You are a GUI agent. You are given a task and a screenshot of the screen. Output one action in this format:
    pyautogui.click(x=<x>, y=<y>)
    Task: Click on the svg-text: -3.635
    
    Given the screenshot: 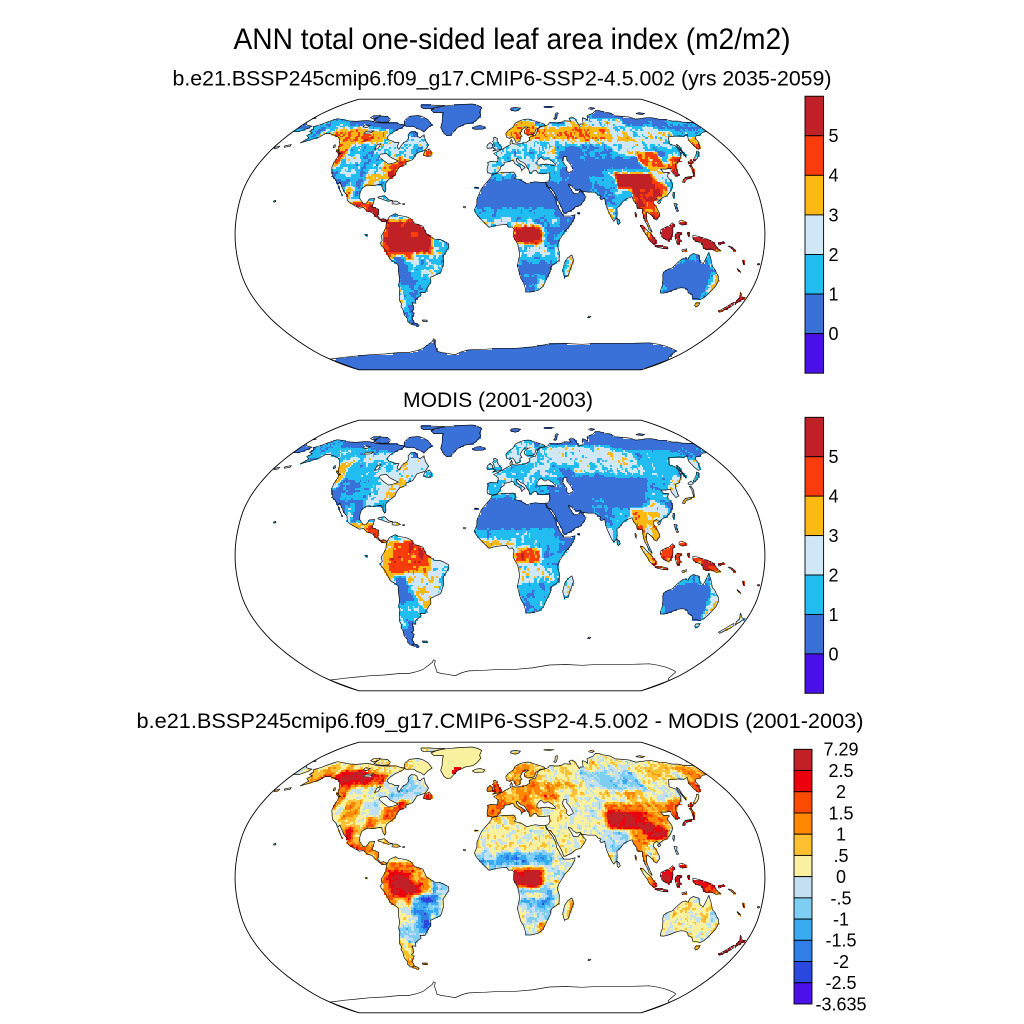 What is the action you would take?
    pyautogui.click(x=840, y=1004)
    